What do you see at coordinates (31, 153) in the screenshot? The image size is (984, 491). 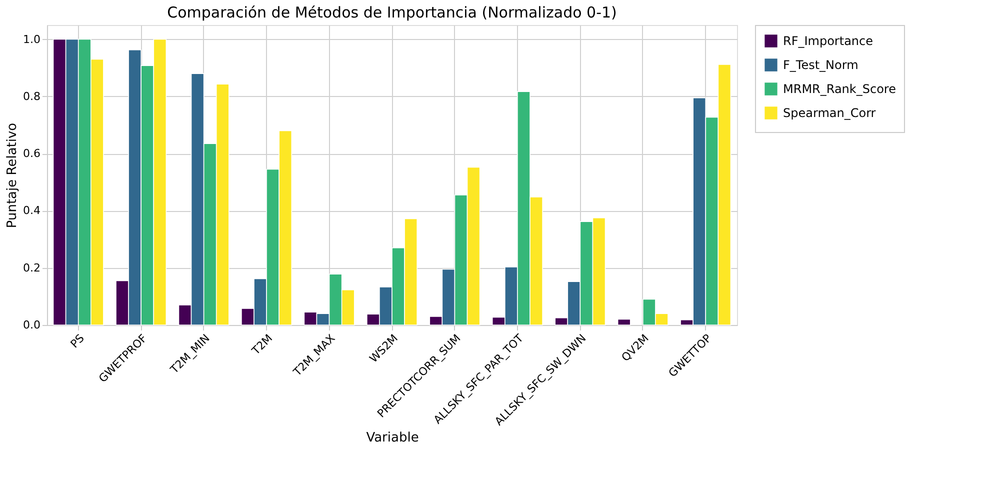 I see `y-tick-label: 0.6` at bounding box center [31, 153].